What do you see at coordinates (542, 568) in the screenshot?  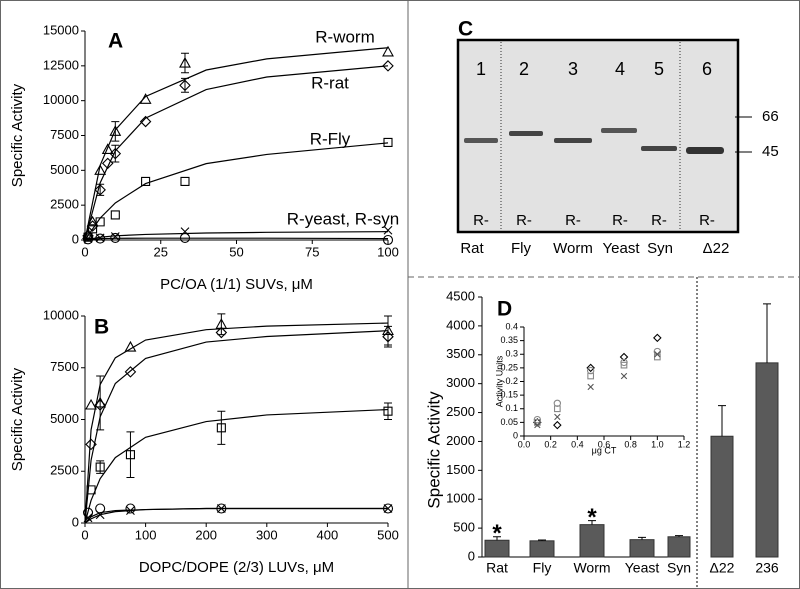 I see `x-tick-label: Fly` at bounding box center [542, 568].